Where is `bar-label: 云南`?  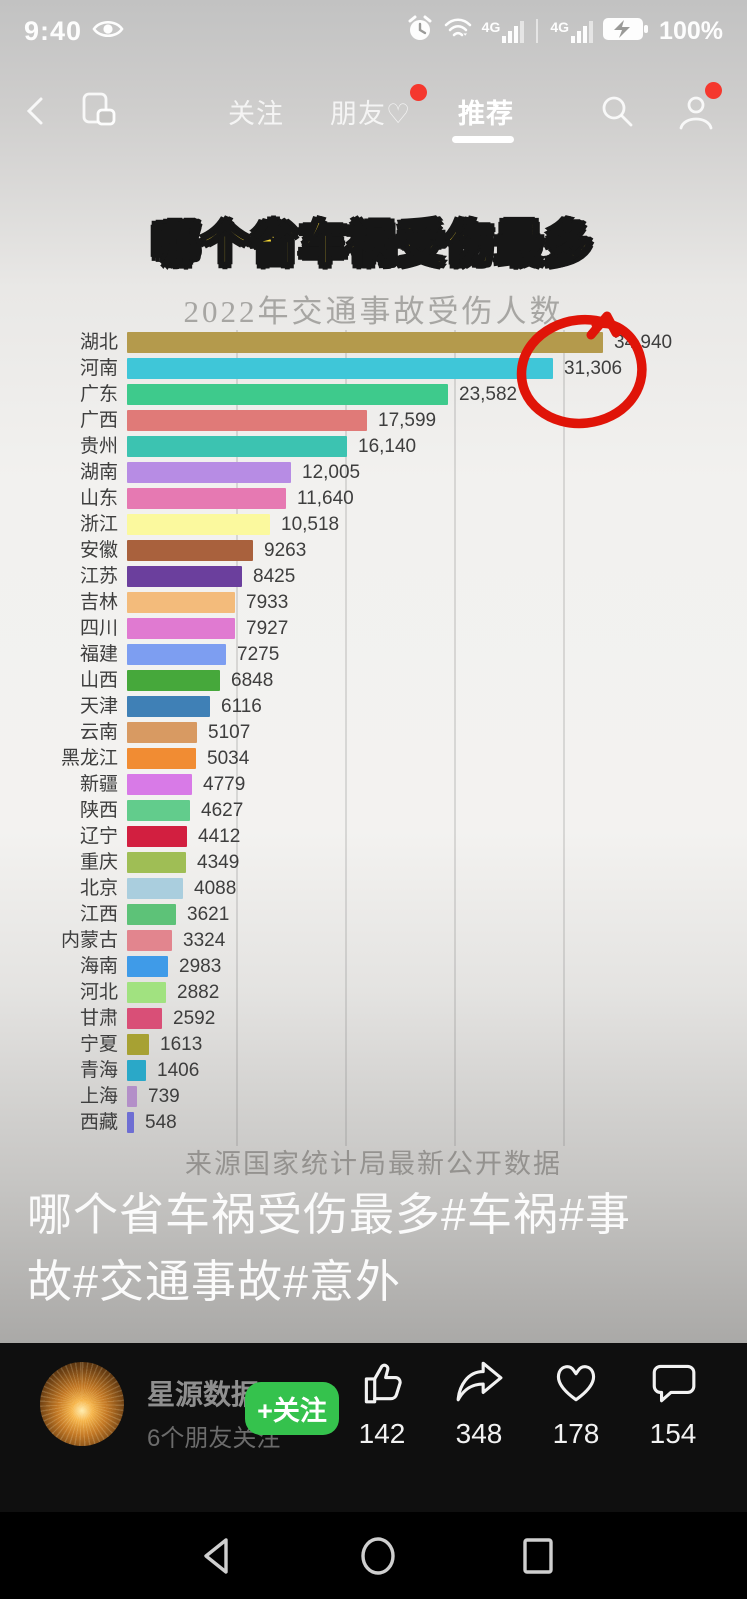 bar-label: 云南 is located at coordinates (98, 732).